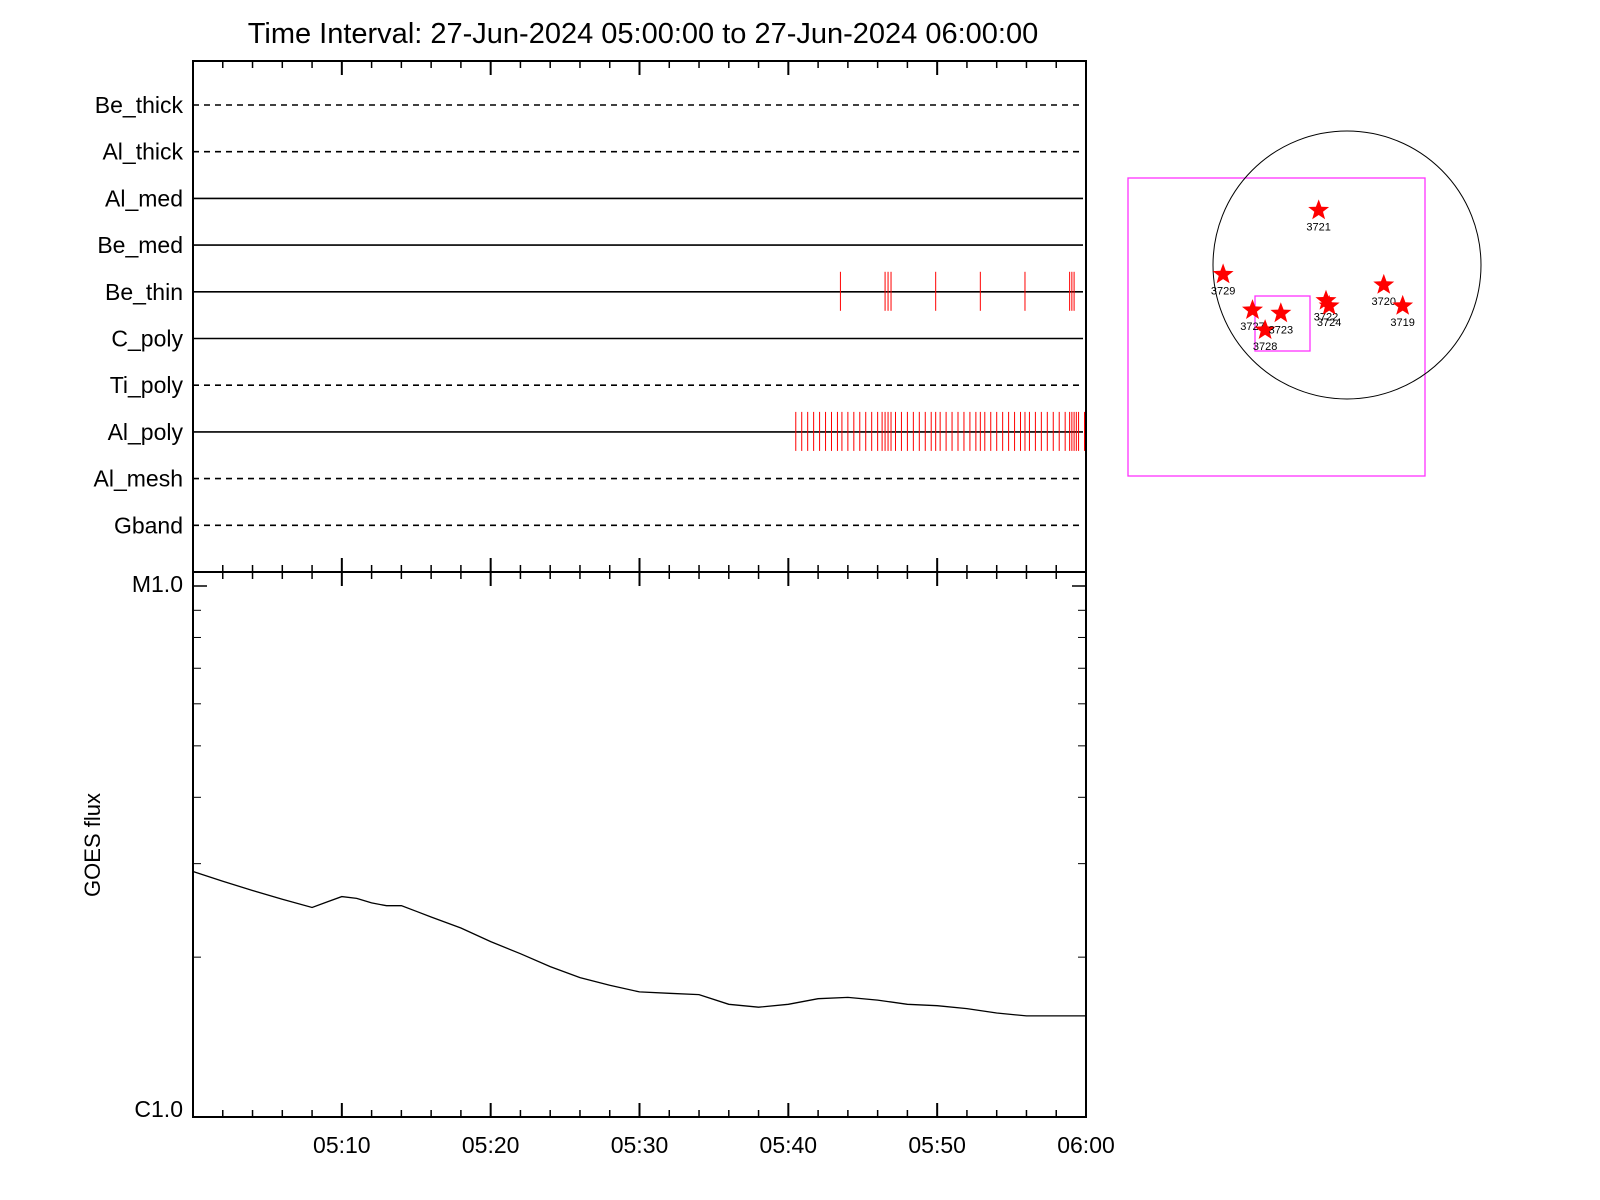 This screenshot has width=1600, height=1200. I want to click on field-of-view-box, so click(1276, 327).